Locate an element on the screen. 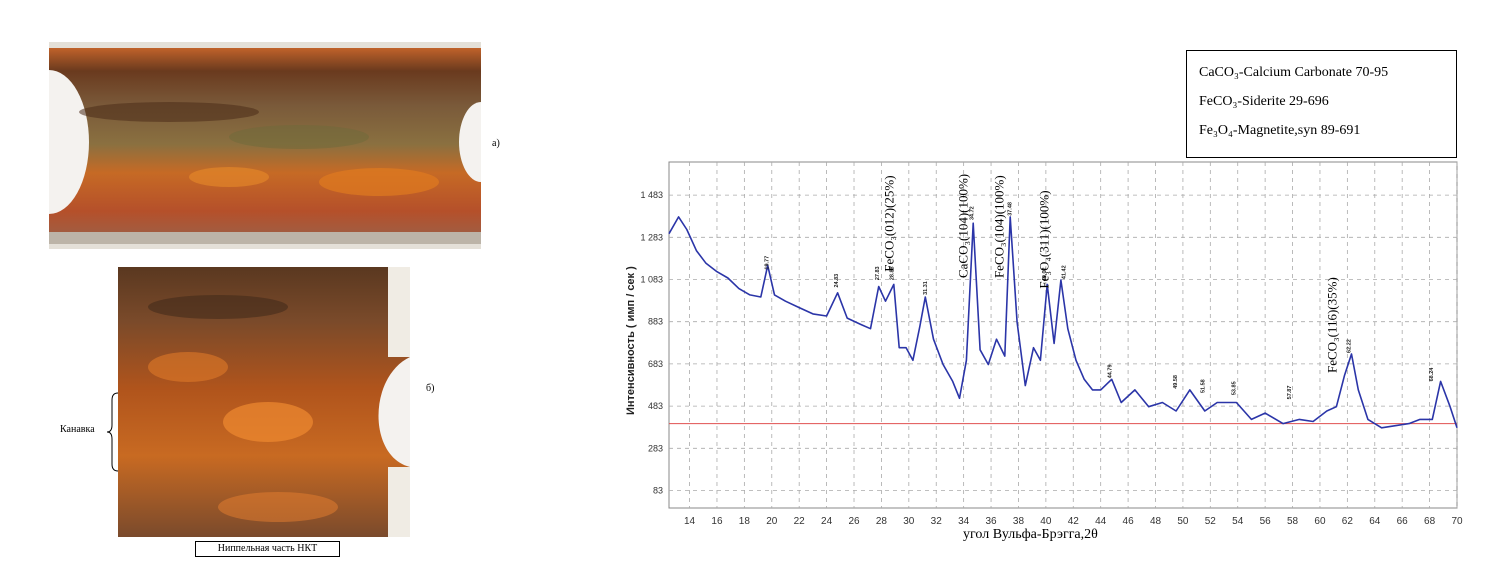 This screenshot has width=1497, height=584. x-axis-label: угол Вульфа-Брэгга,2θ is located at coordinates (1030, 534).